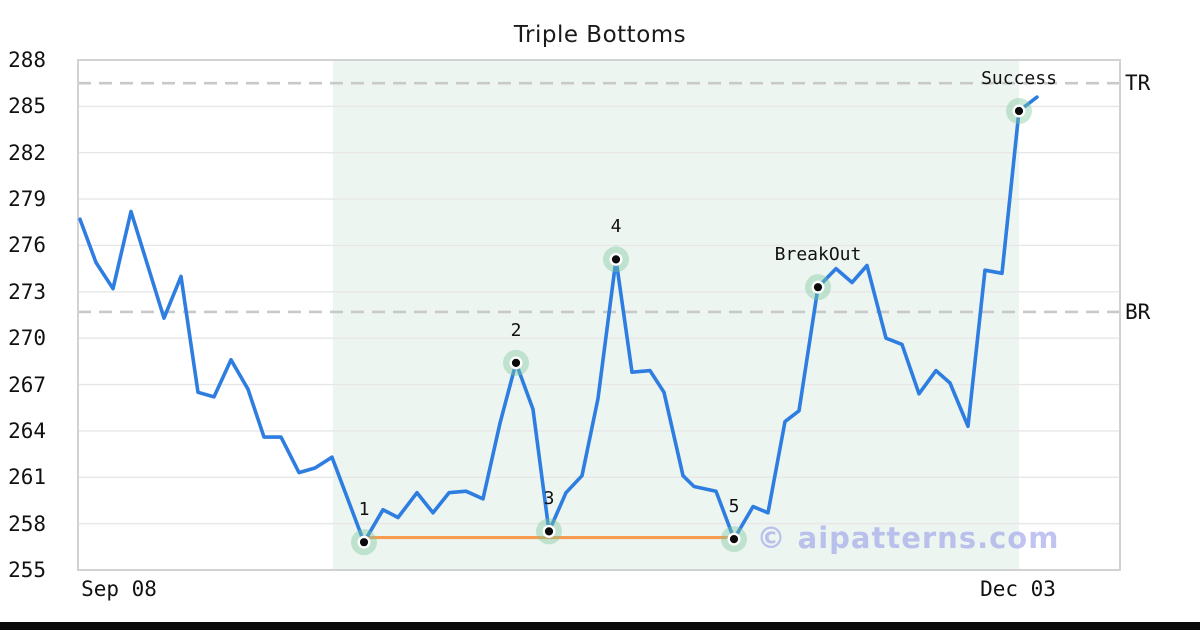 This screenshot has width=1200, height=630. I want to click on marker-label-3: 3, so click(549, 499).